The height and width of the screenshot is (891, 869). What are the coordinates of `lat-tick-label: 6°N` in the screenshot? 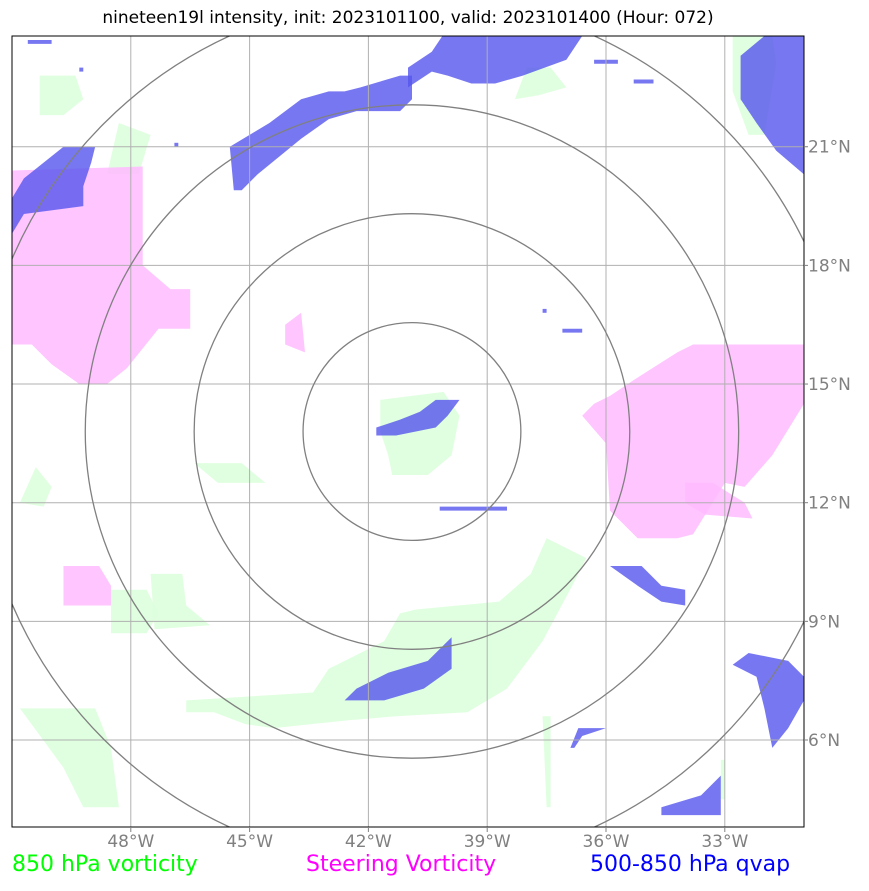 It's located at (824, 741).